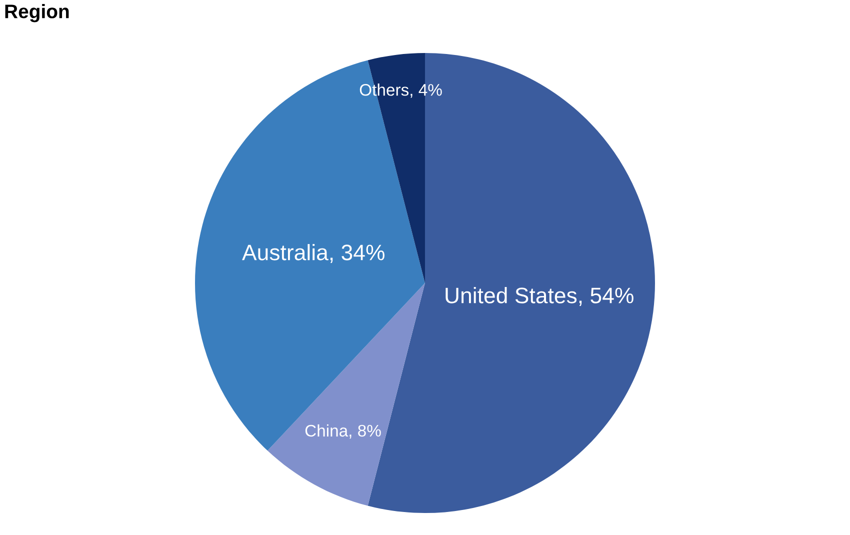 The width and height of the screenshot is (850, 535). I want to click on slice-label: United States, 54%, so click(540, 296).